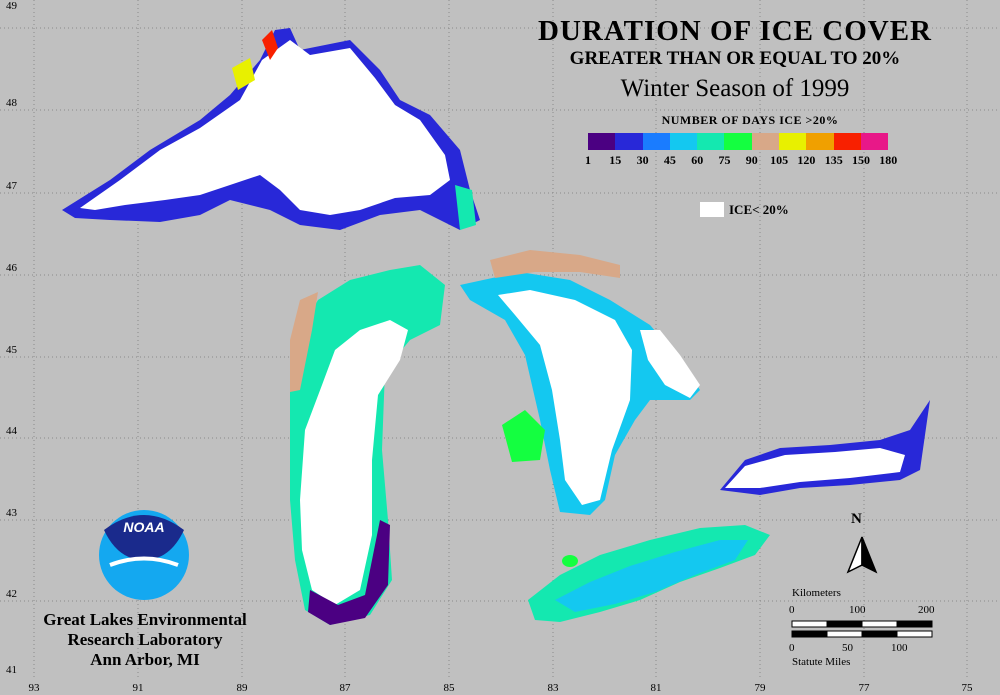 This screenshot has height=695, width=1000. Describe the element at coordinates (735, 31) in the screenshot. I see `map-title: DURATION OF ICE COVER` at that location.